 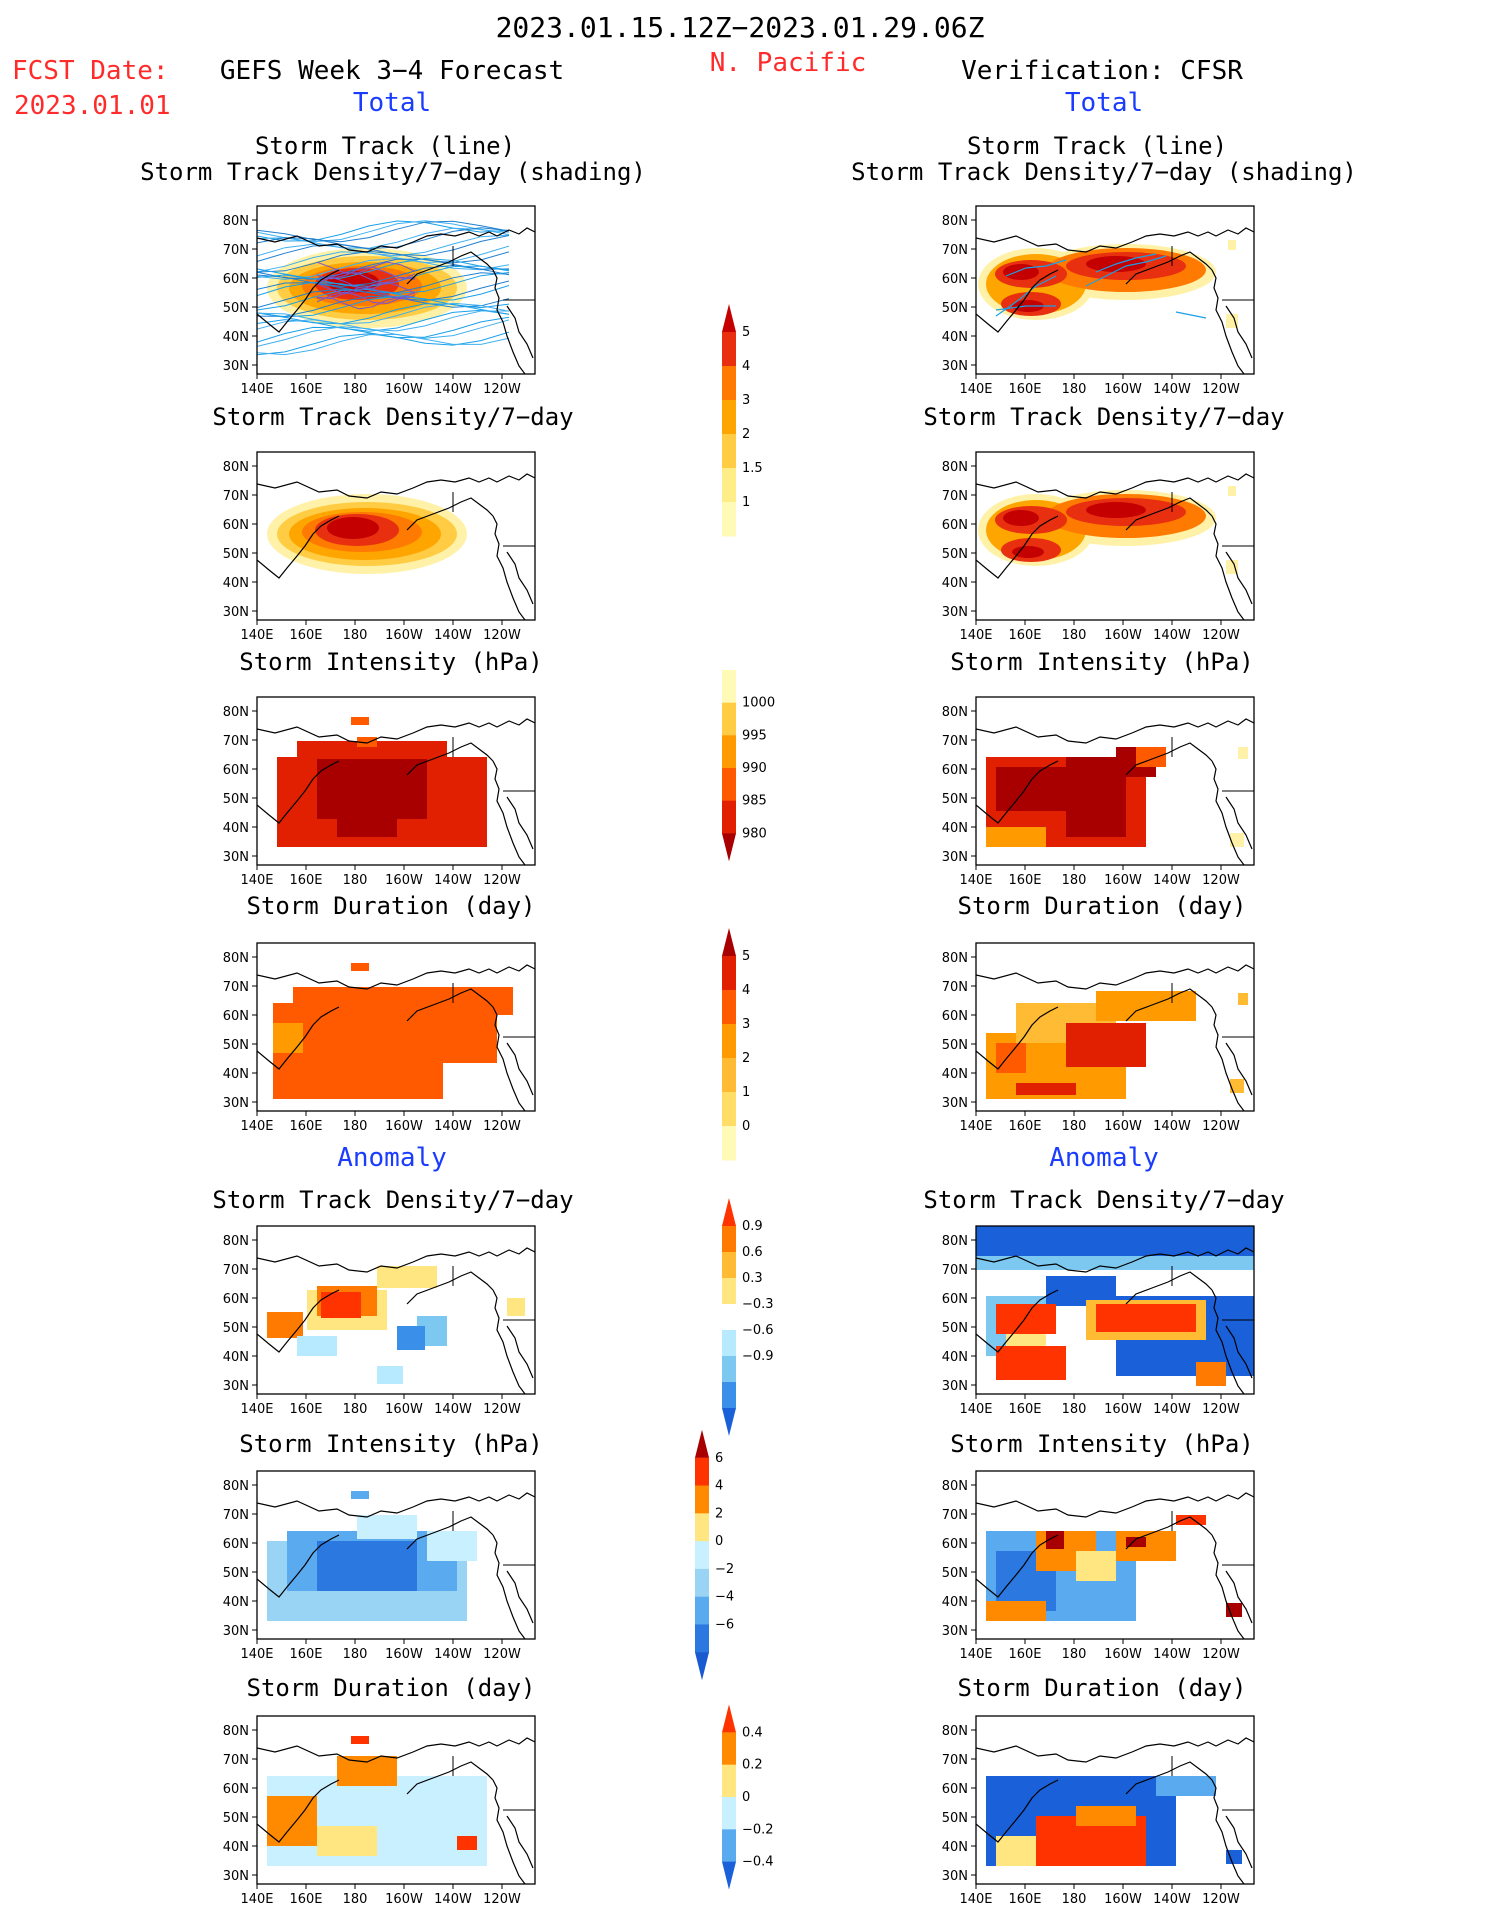 I want to click on title-R1a: Storm Track (line), so click(x=1097, y=146).